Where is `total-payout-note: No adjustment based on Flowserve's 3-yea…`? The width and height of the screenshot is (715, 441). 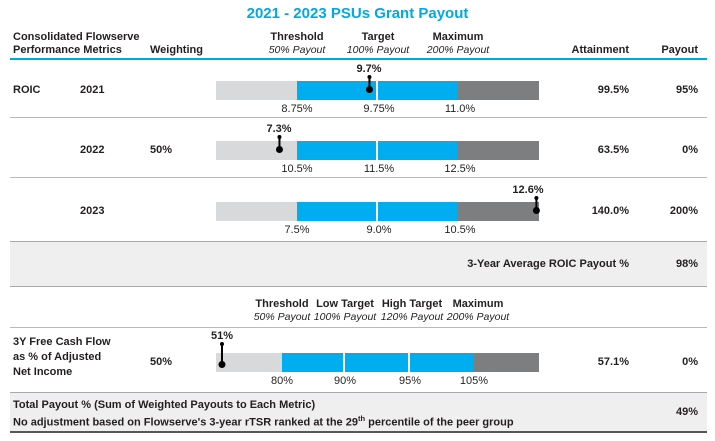 total-payout-note: No adjustment based on Flowserve's 3-yea… is located at coordinates (263, 421).